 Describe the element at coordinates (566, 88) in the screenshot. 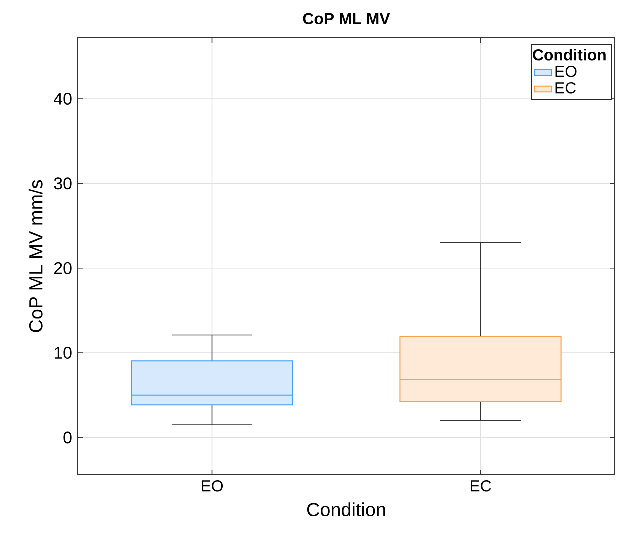

I see `legend-label: EC` at that location.